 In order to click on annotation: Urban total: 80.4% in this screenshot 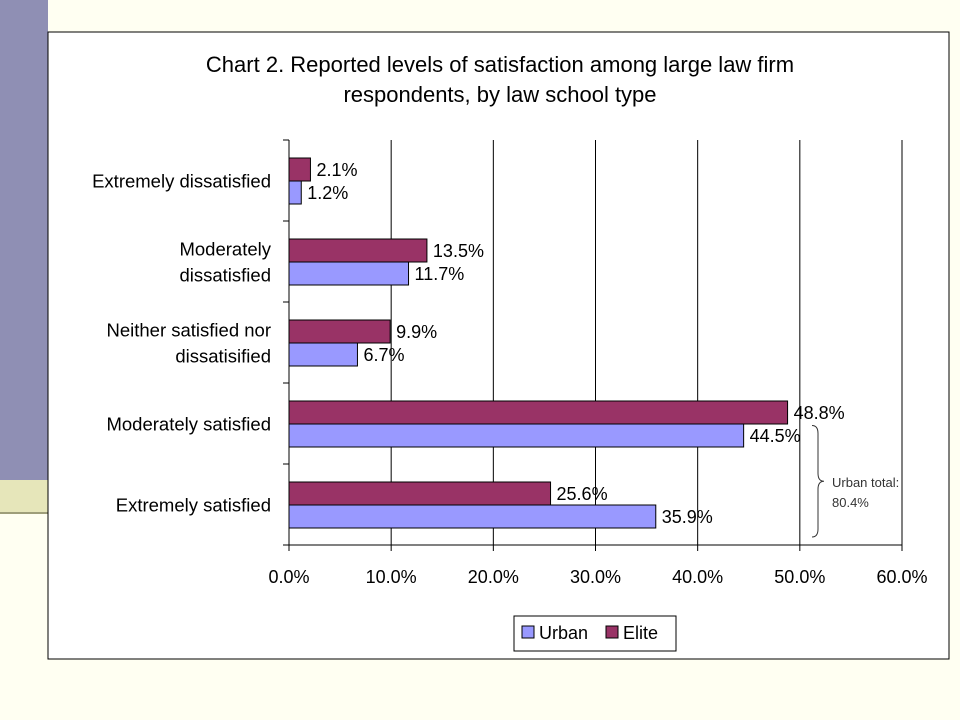, I will do `click(855, 481)`.